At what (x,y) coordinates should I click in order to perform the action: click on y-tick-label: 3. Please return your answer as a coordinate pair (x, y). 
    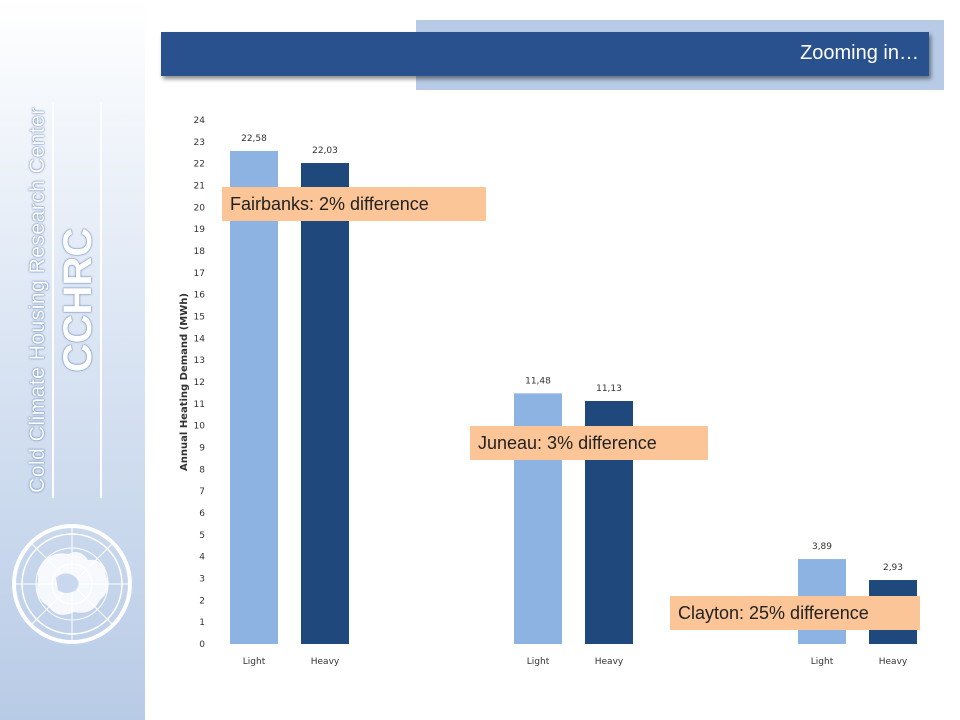
    Looking at the image, I should click on (202, 580).